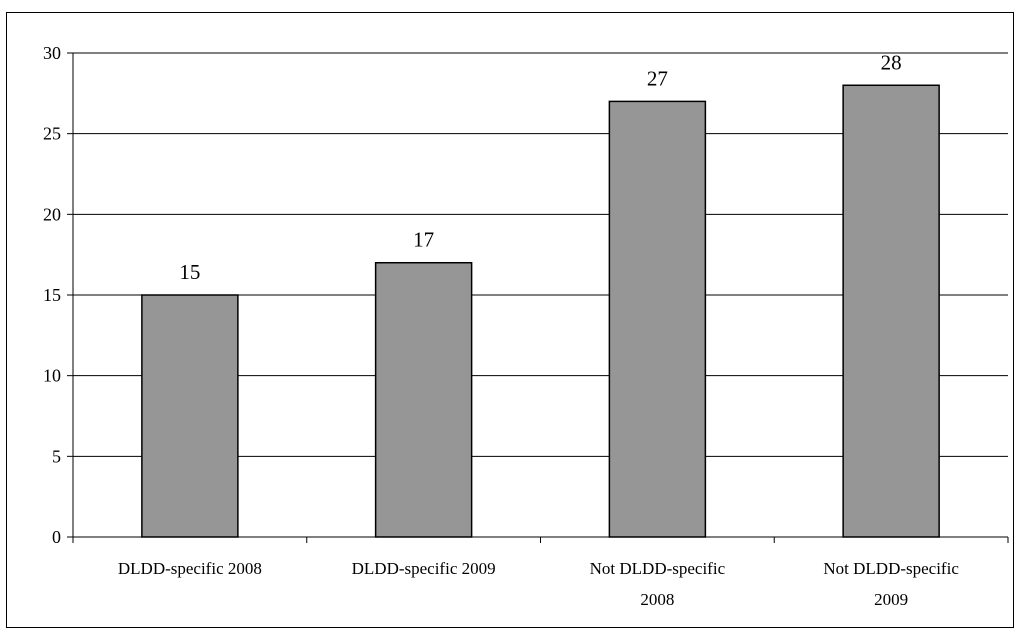 Image resolution: width=1022 pixels, height=635 pixels. What do you see at coordinates (423, 240) in the screenshot?
I see `data-label: 17` at bounding box center [423, 240].